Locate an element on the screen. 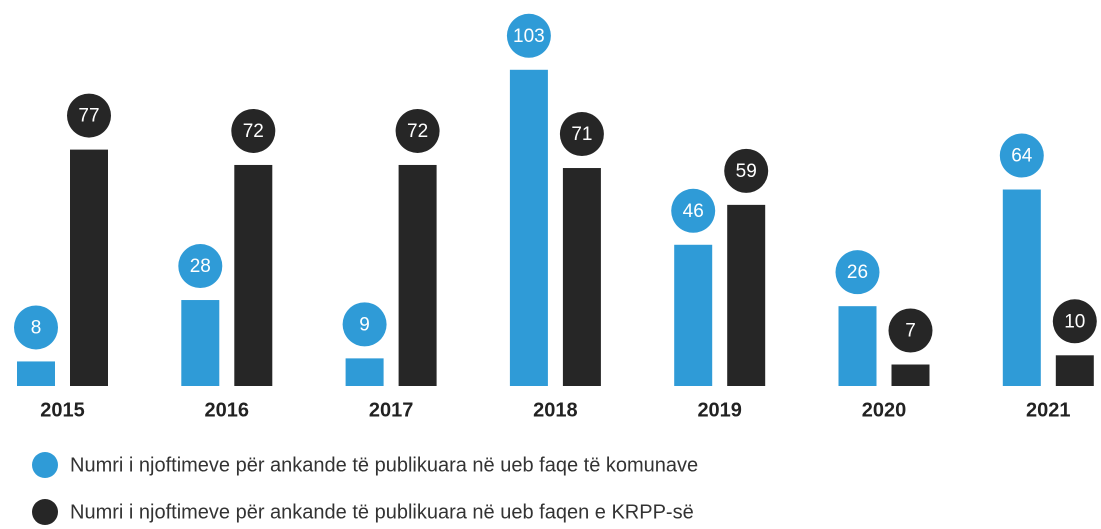  value-label: 7 is located at coordinates (910, 331).